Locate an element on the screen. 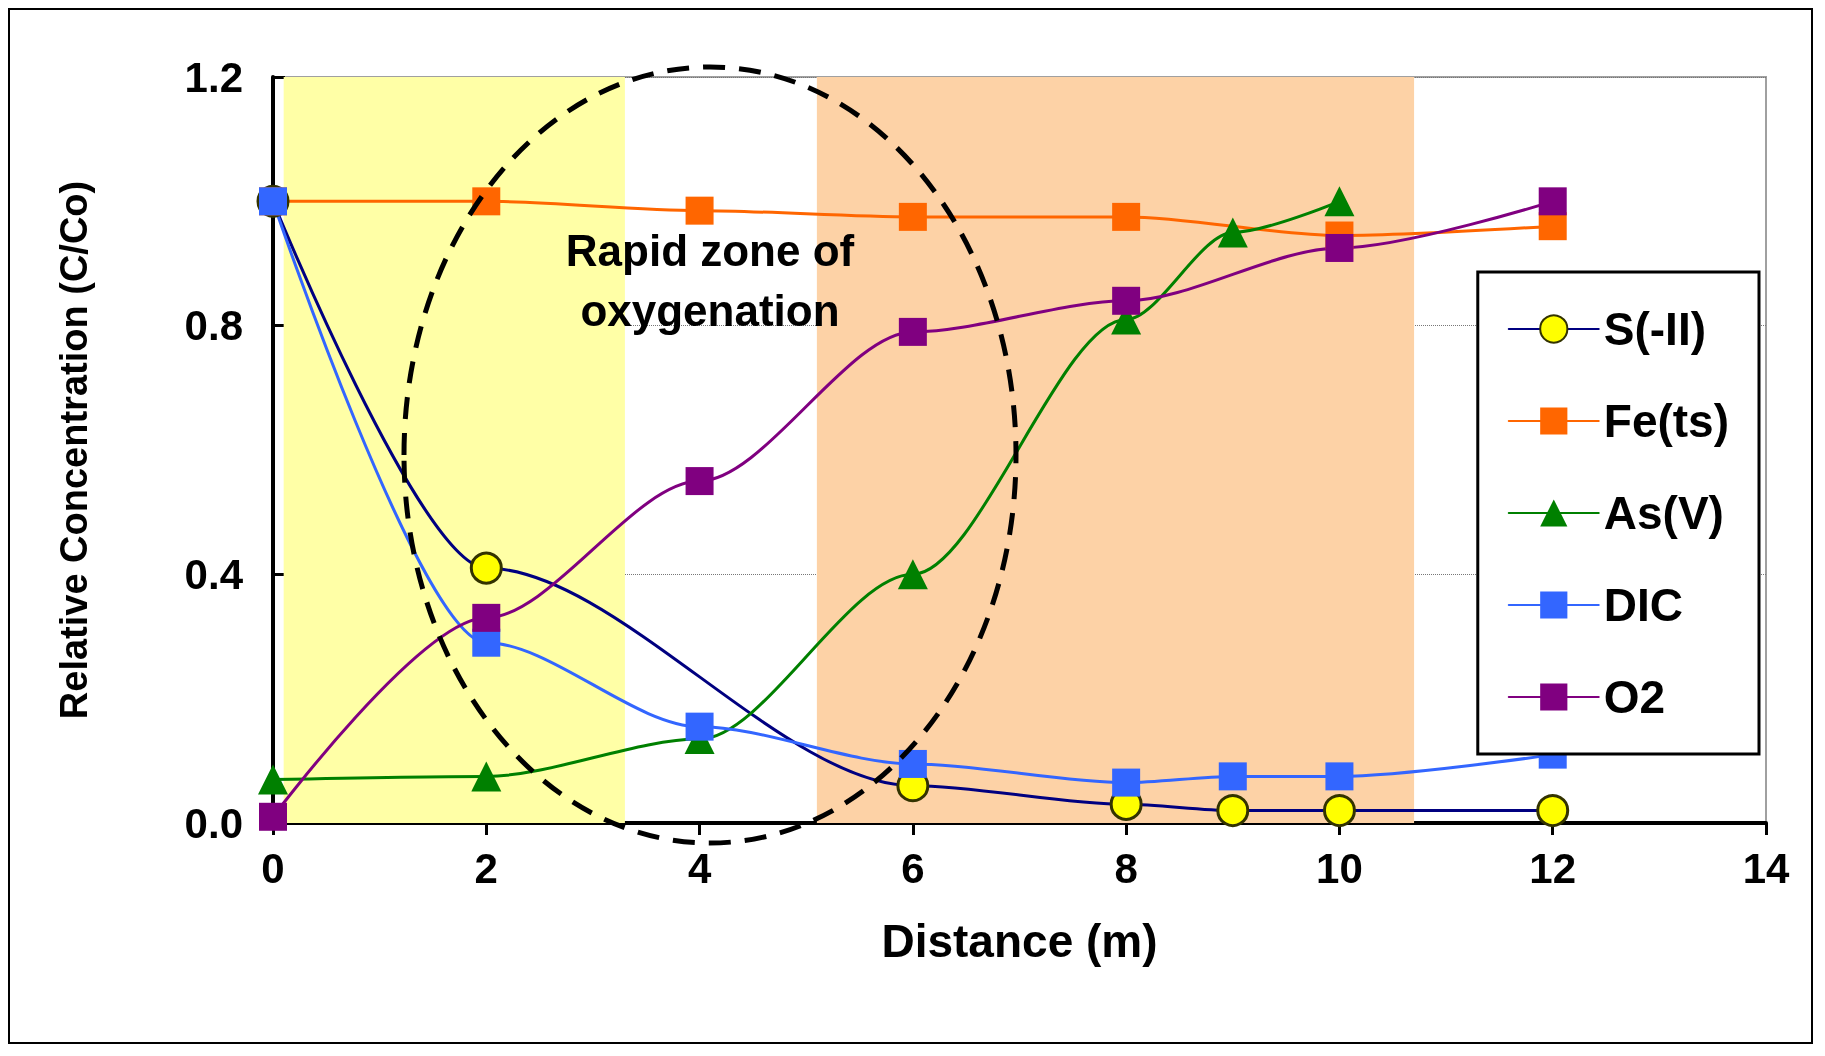 The height and width of the screenshot is (1056, 1825). x-tick-label: 10 is located at coordinates (1339, 868).